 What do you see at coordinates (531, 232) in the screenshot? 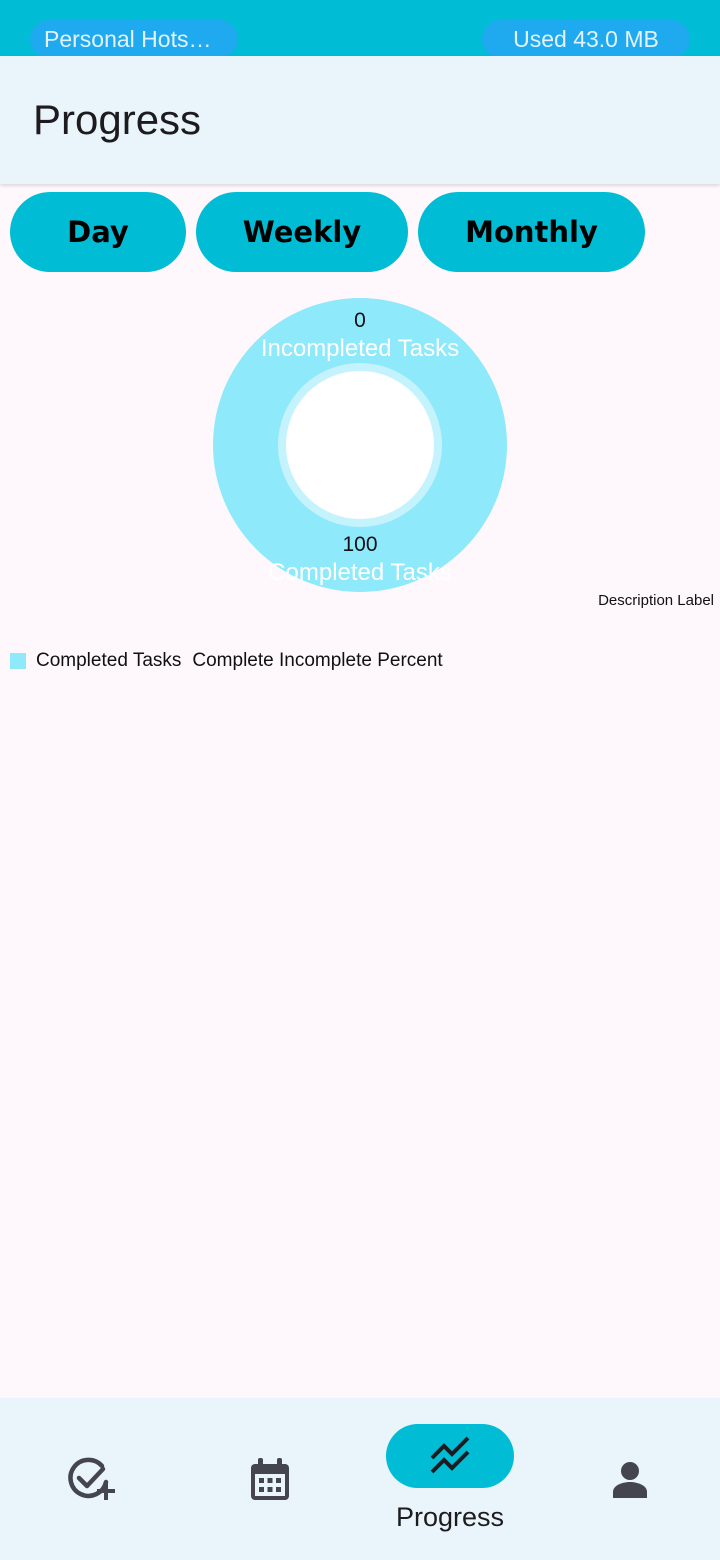
I see `monthly-button: Monthly` at bounding box center [531, 232].